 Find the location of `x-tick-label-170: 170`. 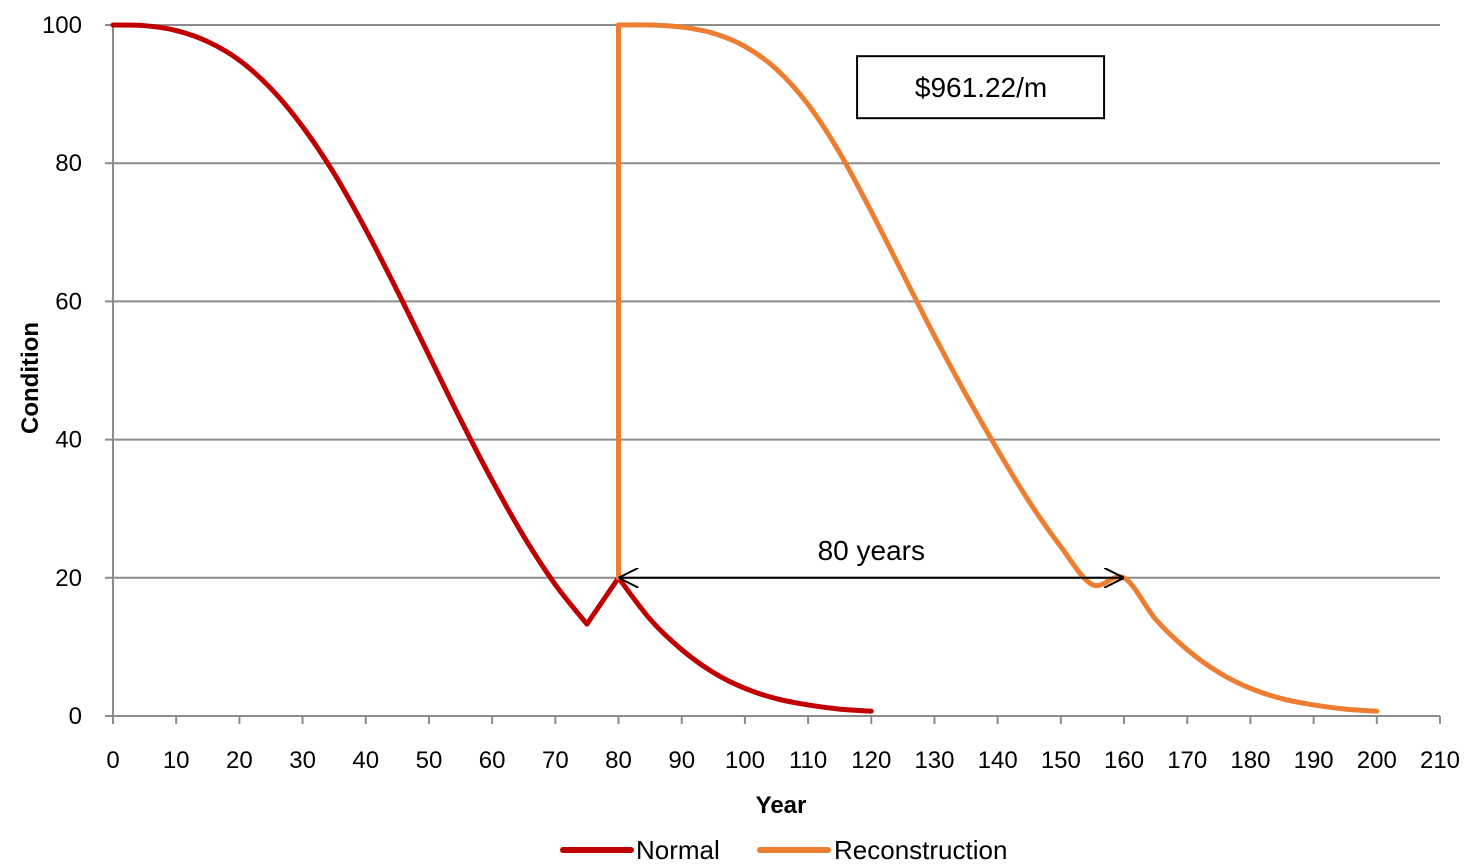

x-tick-label-170: 170 is located at coordinates (1187, 760).